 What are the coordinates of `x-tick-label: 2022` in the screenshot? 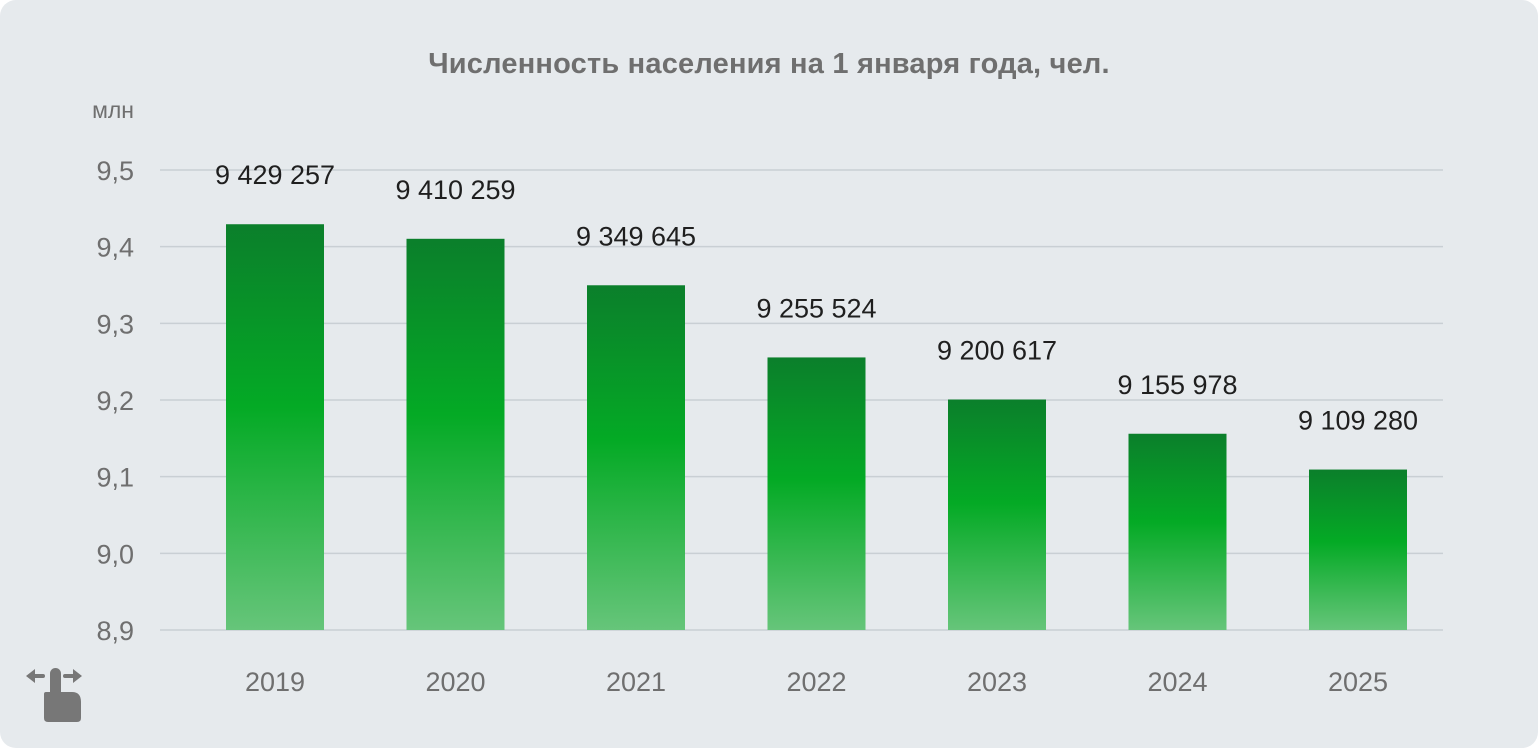 It's located at (816, 682).